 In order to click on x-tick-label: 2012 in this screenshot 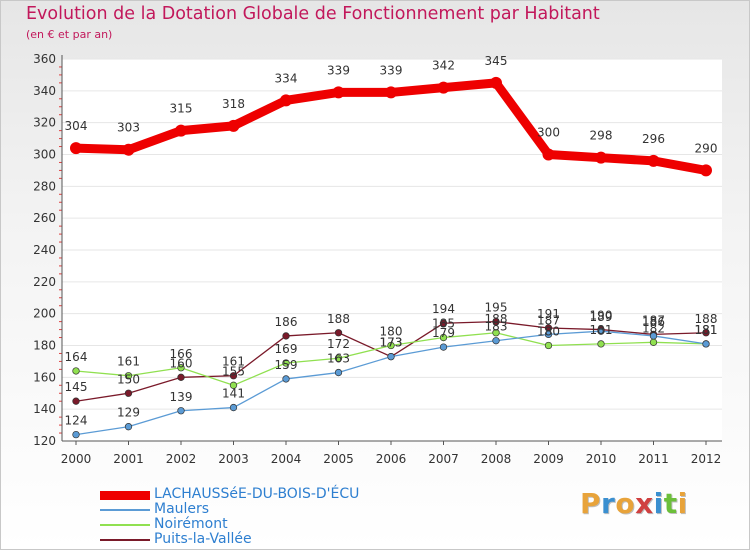, I will do `click(706, 459)`.